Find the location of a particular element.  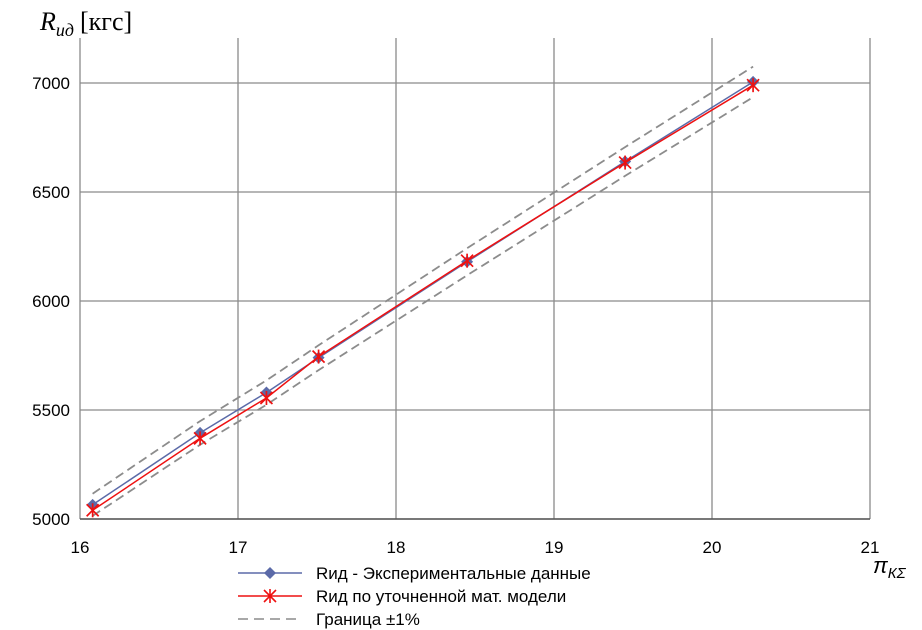

x-tick-label: 16 is located at coordinates (80, 547).